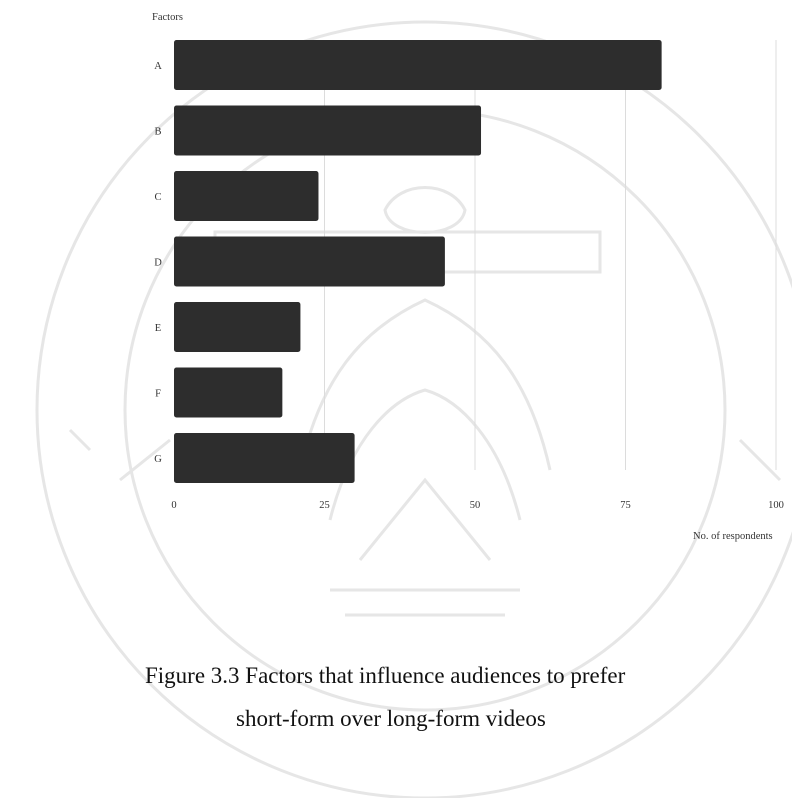 The image size is (792, 798). What do you see at coordinates (733, 536) in the screenshot?
I see `x-axis-title: No. of respondents` at bounding box center [733, 536].